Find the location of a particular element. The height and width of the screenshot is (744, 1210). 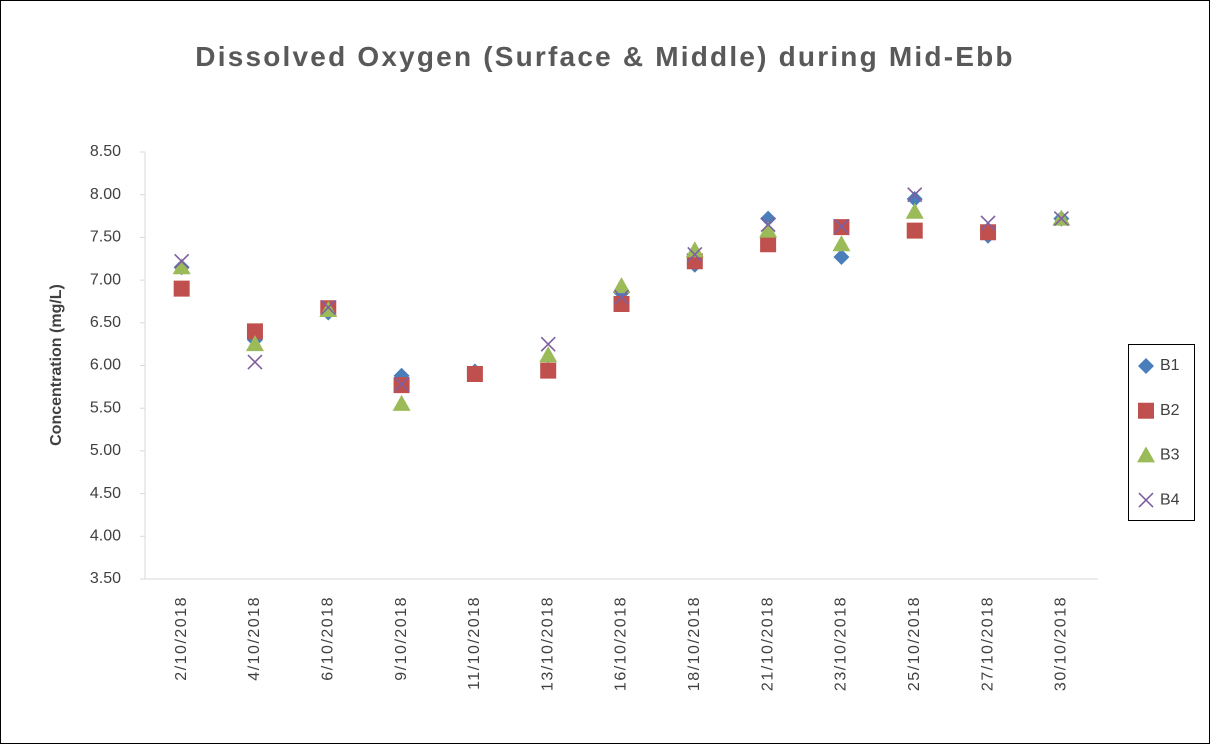

y-tick-label: 8.50 is located at coordinates (105, 151).